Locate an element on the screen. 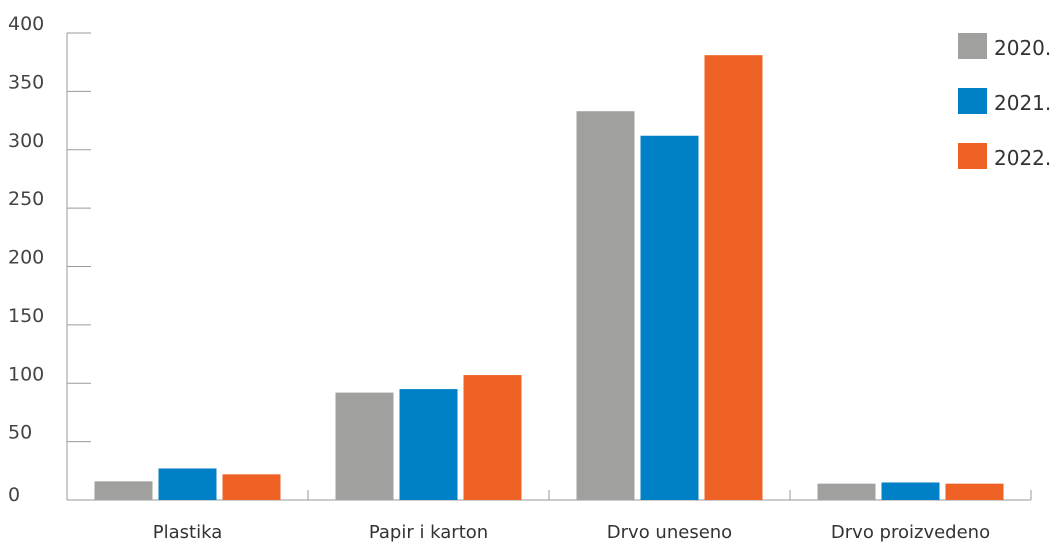  y-tick-label: 400 is located at coordinates (26, 24).